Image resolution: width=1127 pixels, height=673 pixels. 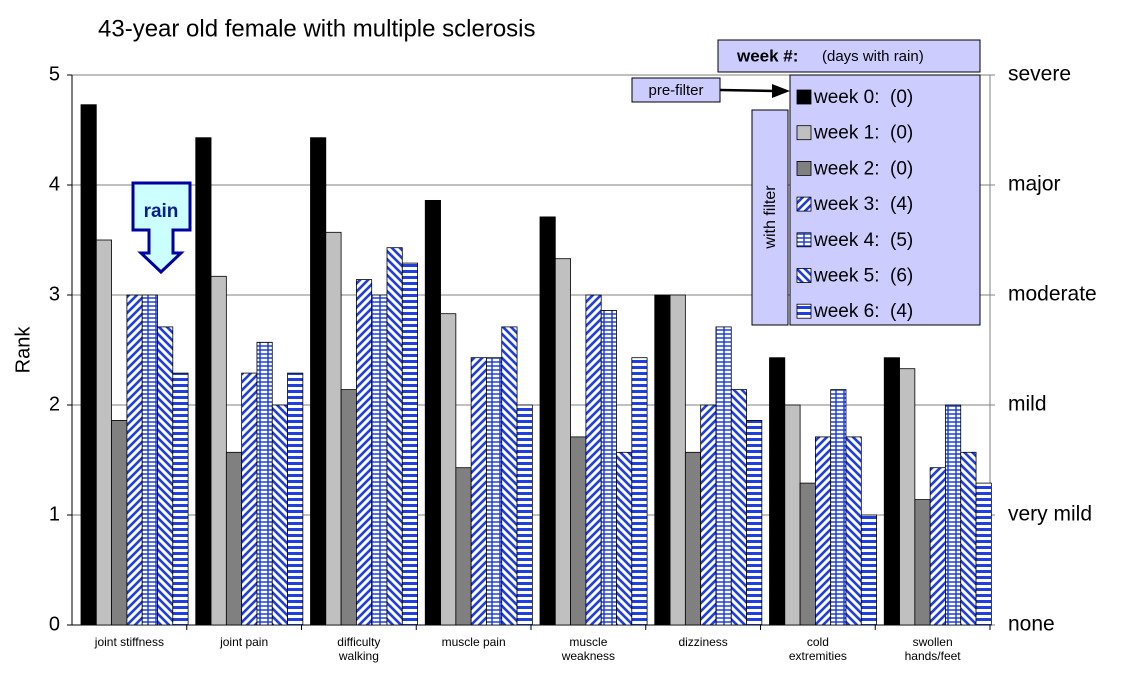 What do you see at coordinates (1027, 404) in the screenshot?
I see `y2-tick-label: mild` at bounding box center [1027, 404].